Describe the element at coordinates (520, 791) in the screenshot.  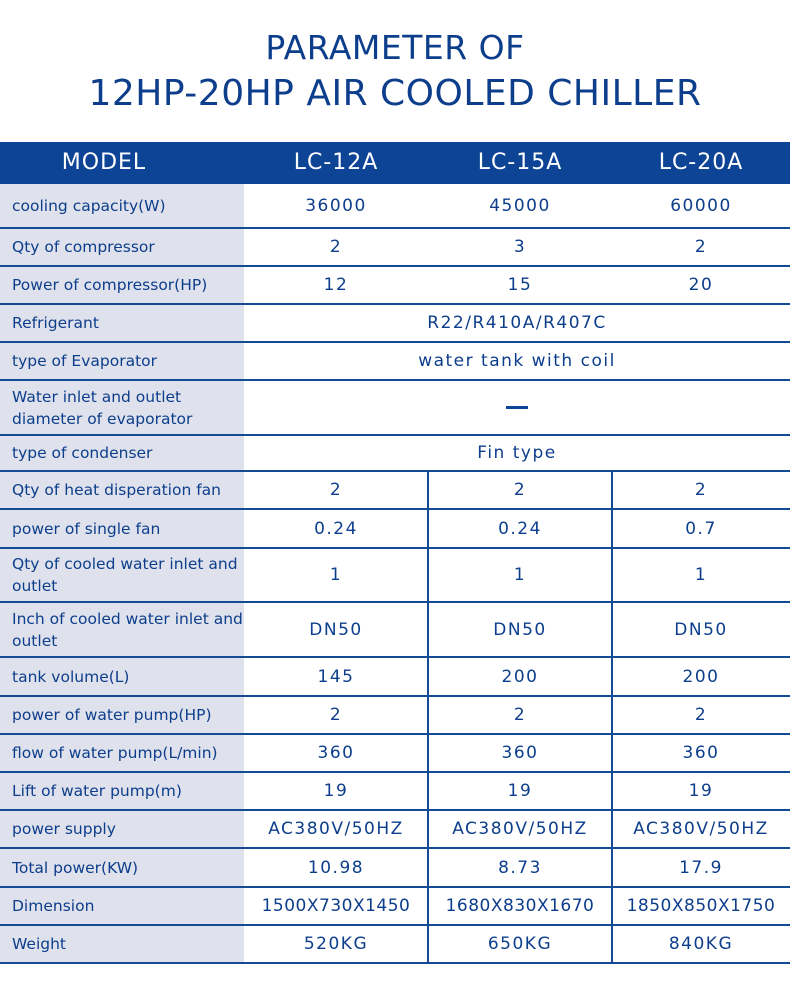
I see `cell-lc-15a: 19` at that location.